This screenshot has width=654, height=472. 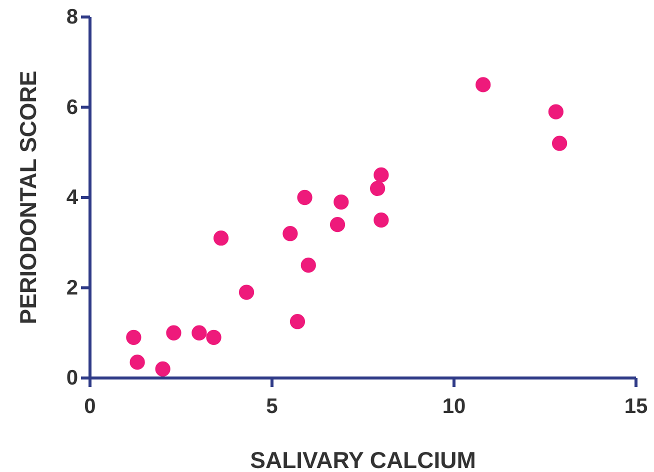 I want to click on y-tick-label: 0, so click(x=72, y=378).